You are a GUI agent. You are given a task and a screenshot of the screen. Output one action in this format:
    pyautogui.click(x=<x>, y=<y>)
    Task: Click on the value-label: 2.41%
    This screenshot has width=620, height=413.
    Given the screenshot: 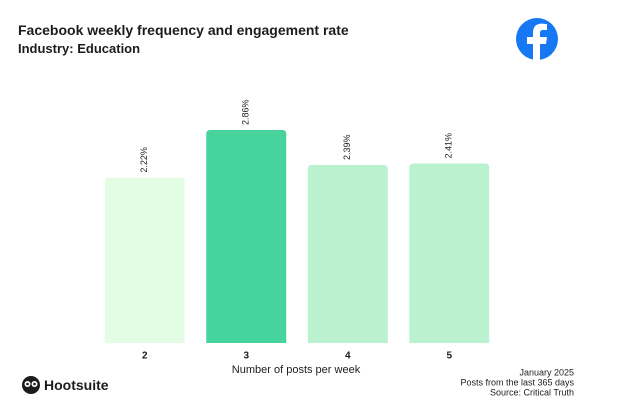 What is the action you would take?
    pyautogui.click(x=449, y=146)
    